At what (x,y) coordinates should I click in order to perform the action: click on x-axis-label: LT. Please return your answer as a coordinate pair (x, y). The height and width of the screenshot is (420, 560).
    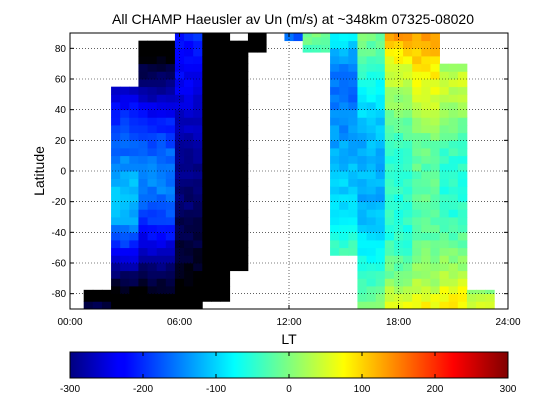
    Looking at the image, I should click on (289, 339).